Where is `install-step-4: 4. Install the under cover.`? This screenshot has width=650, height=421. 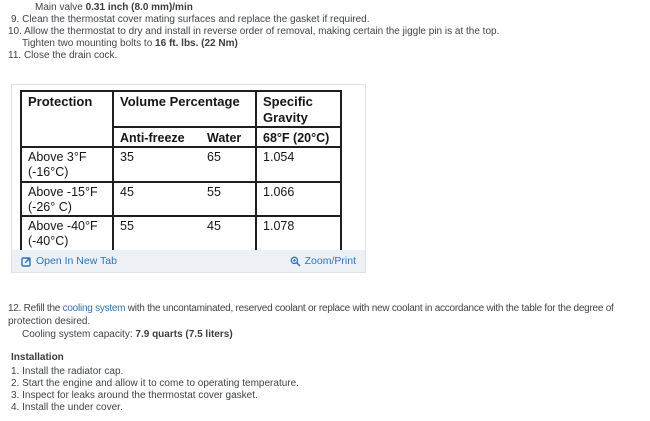
install-step-4: 4. Install the under cover. is located at coordinates (67, 407).